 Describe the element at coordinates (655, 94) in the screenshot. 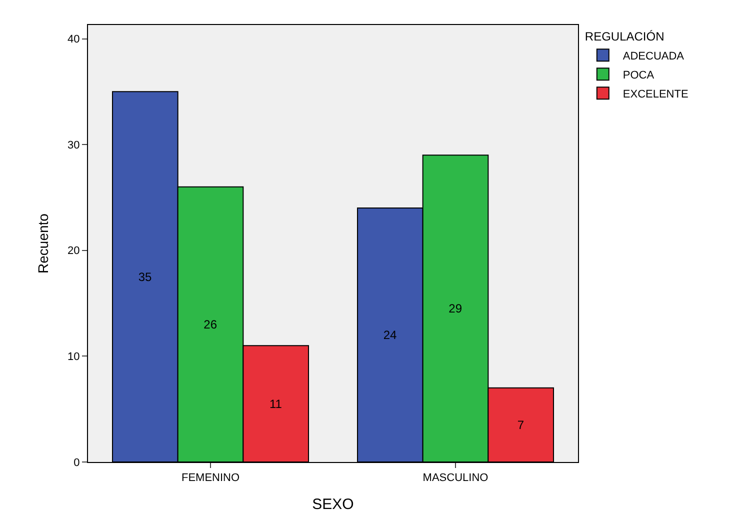

I see `legend-label: EXCELENTE` at that location.